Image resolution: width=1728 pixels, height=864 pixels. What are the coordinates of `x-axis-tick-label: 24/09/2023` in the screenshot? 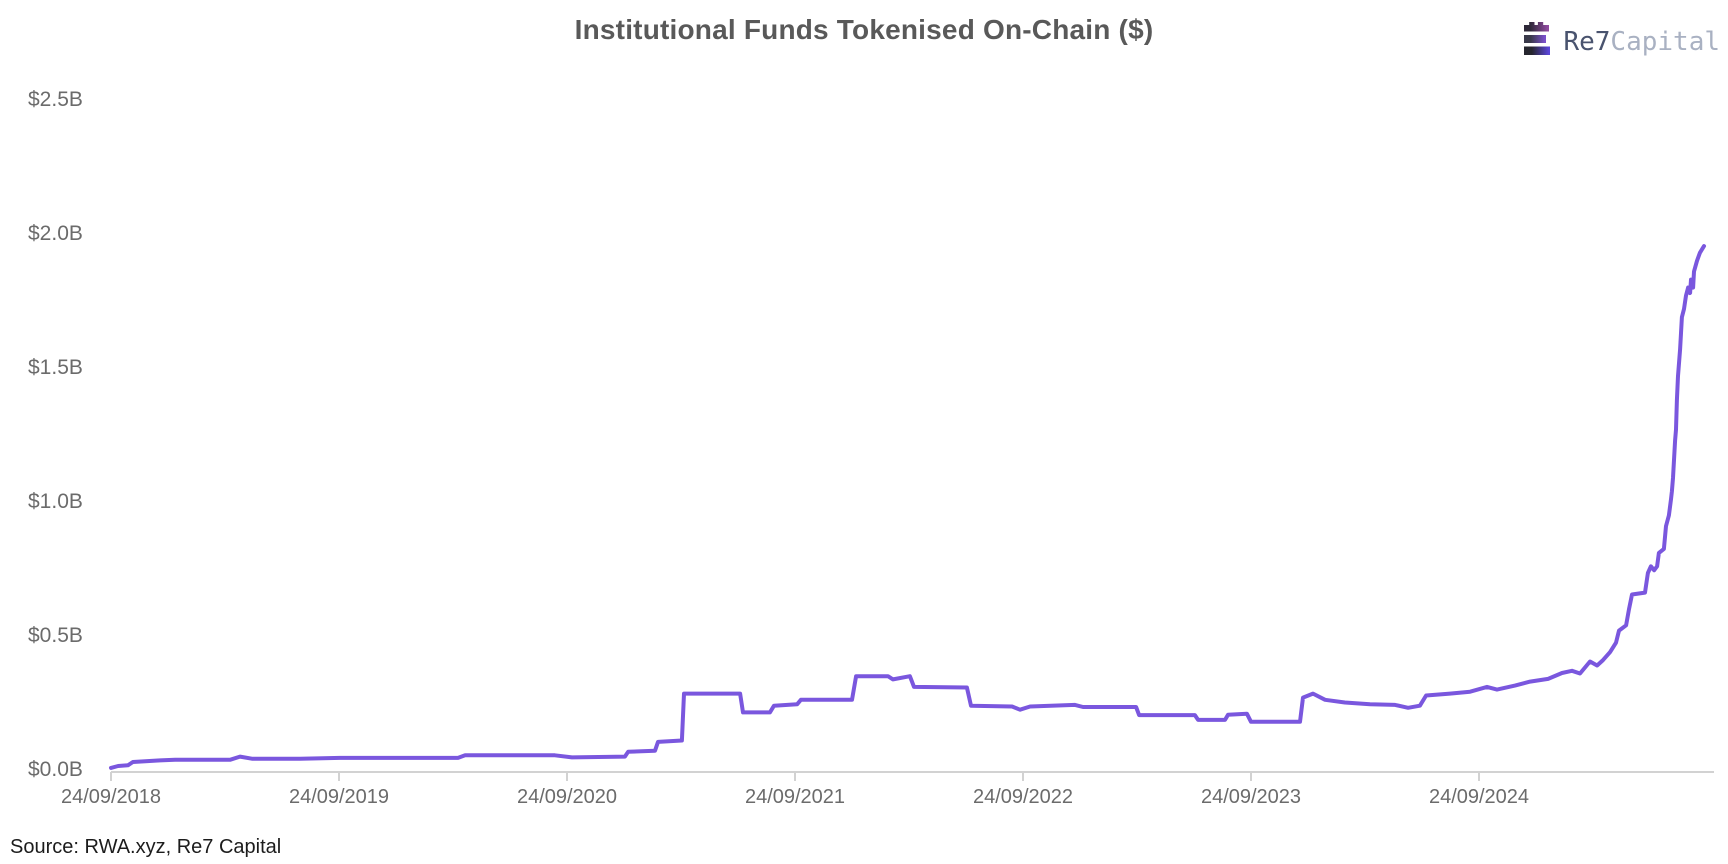 It's located at (1251, 797).